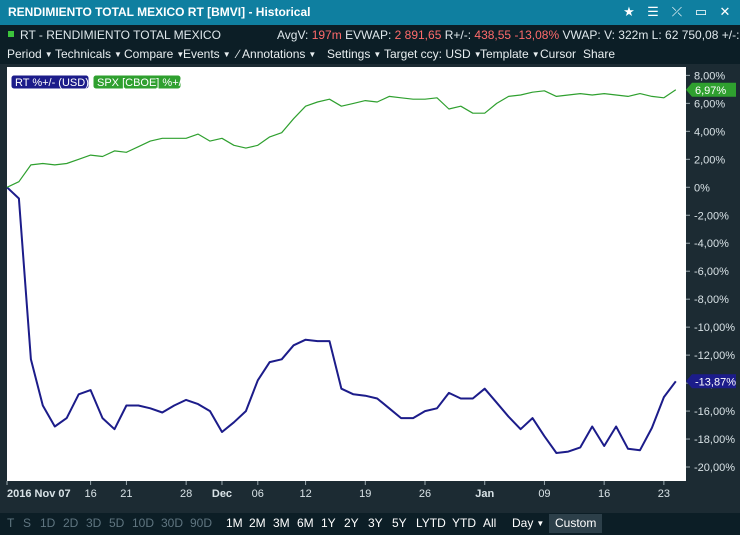 This screenshot has width=740, height=535. What do you see at coordinates (305, 523) in the screenshot?
I see `period-btn-6m: 6M` at bounding box center [305, 523].